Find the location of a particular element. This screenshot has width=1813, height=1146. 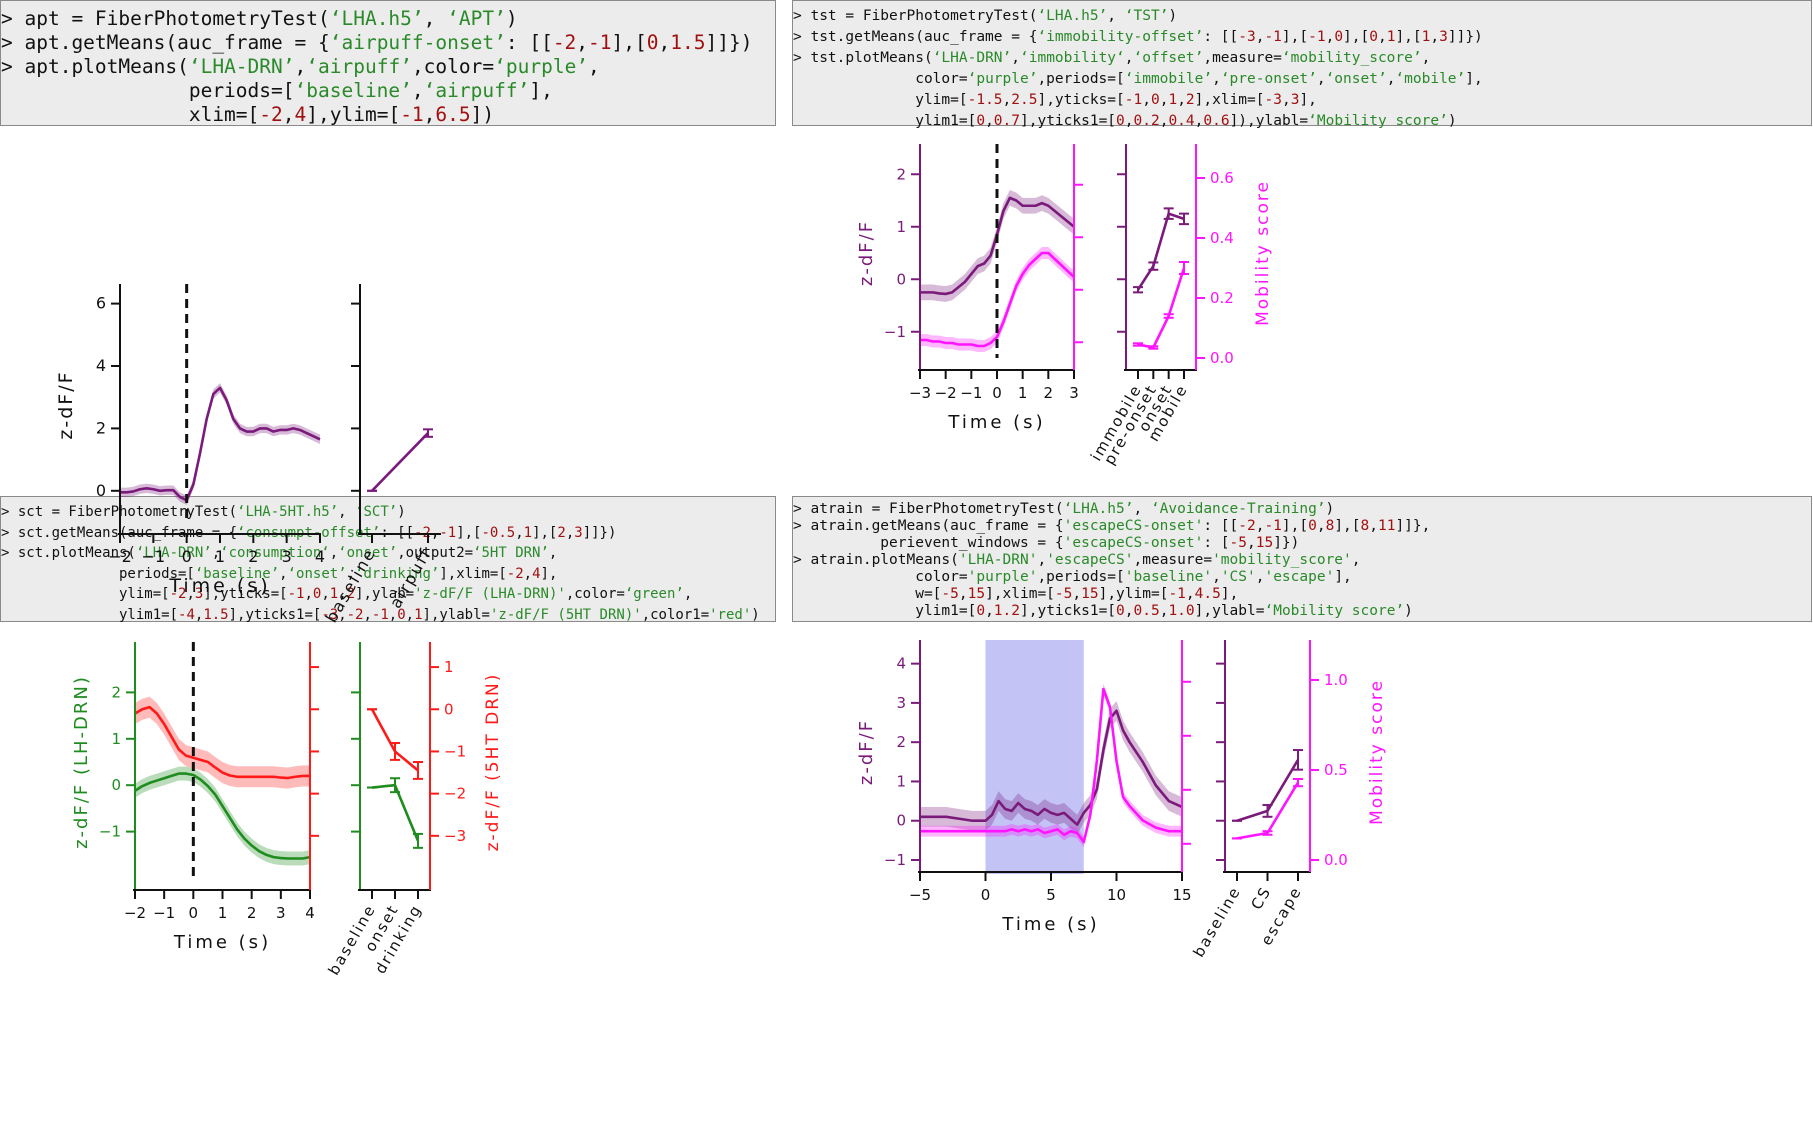

code-string: ‘5HT DRN’ is located at coordinates (511, 553).